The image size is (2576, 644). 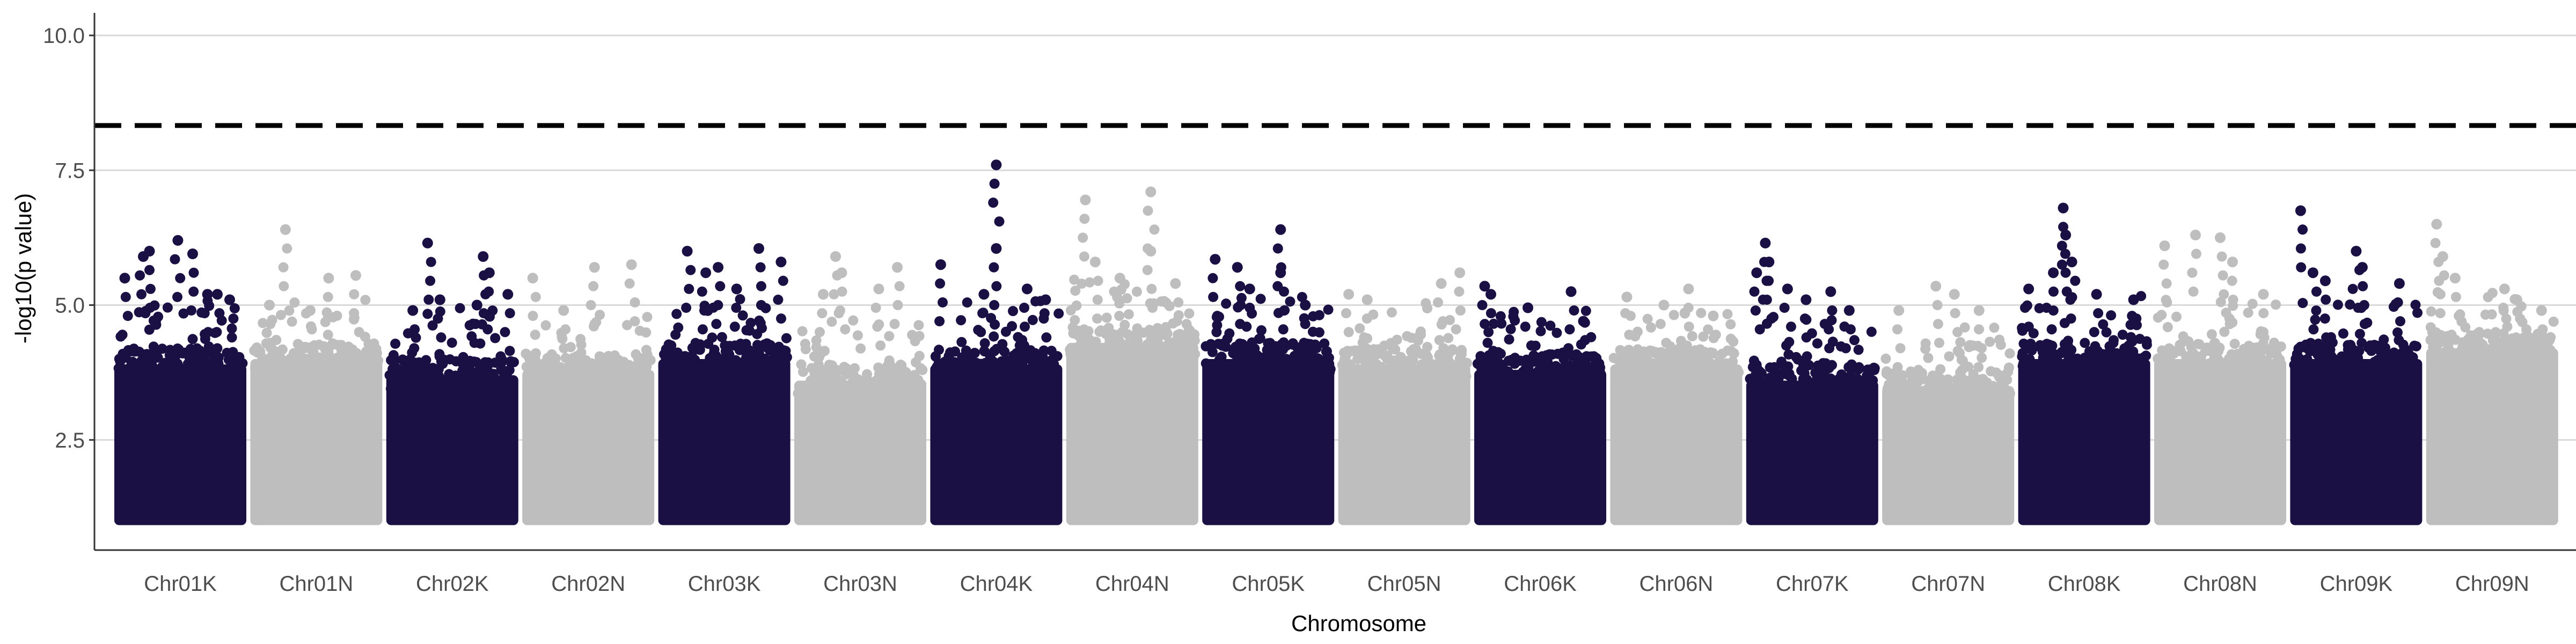 What do you see at coordinates (2084, 584) in the screenshot?
I see `x-tick-label: Chr08K` at bounding box center [2084, 584].